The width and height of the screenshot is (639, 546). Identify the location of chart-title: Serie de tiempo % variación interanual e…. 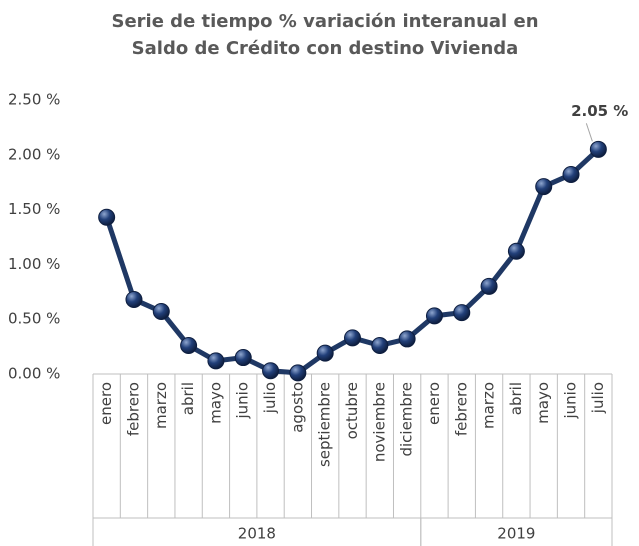
(324, 21).